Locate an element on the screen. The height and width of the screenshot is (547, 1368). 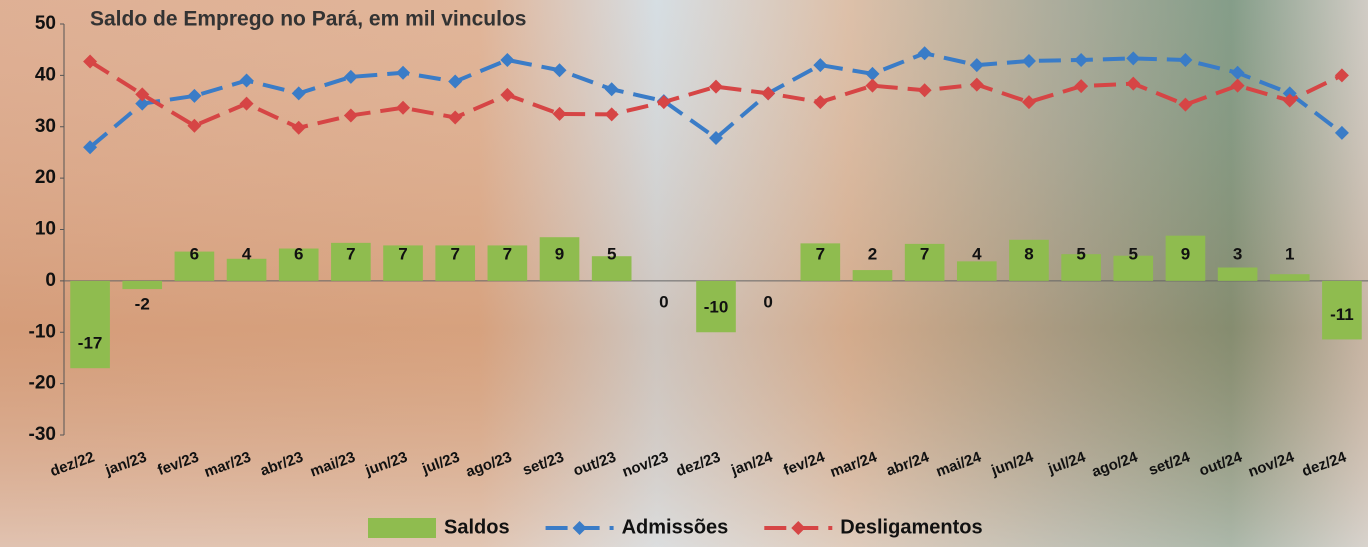
y-tick-label: 0 is located at coordinates (50, 280).